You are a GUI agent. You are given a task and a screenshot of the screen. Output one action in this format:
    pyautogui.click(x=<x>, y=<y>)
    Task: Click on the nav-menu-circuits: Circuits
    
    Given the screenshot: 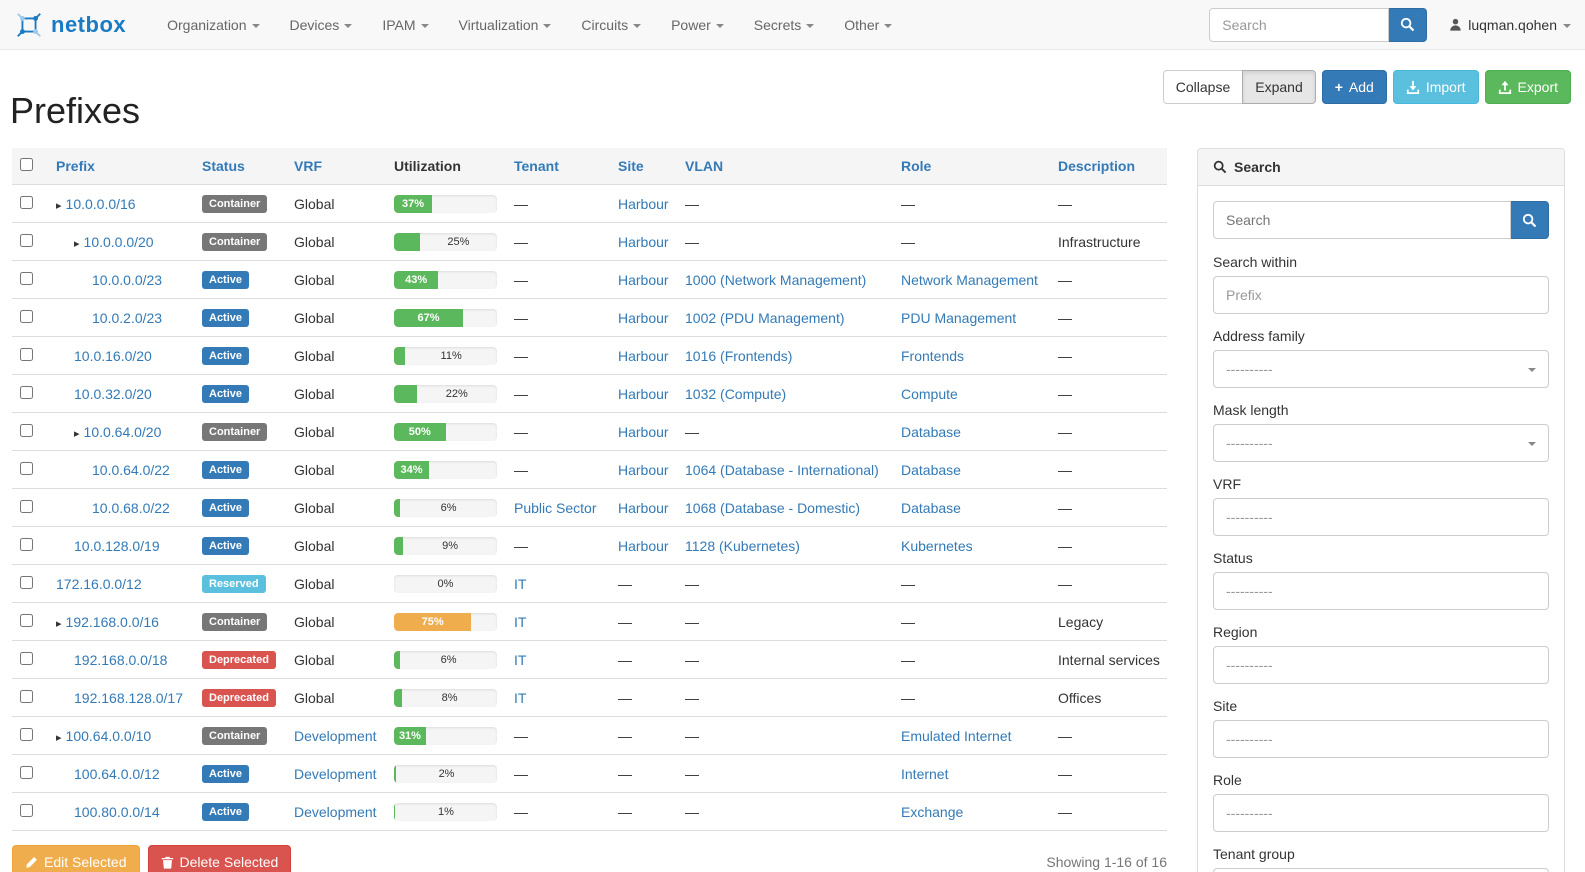 What is the action you would take?
    pyautogui.click(x=611, y=24)
    